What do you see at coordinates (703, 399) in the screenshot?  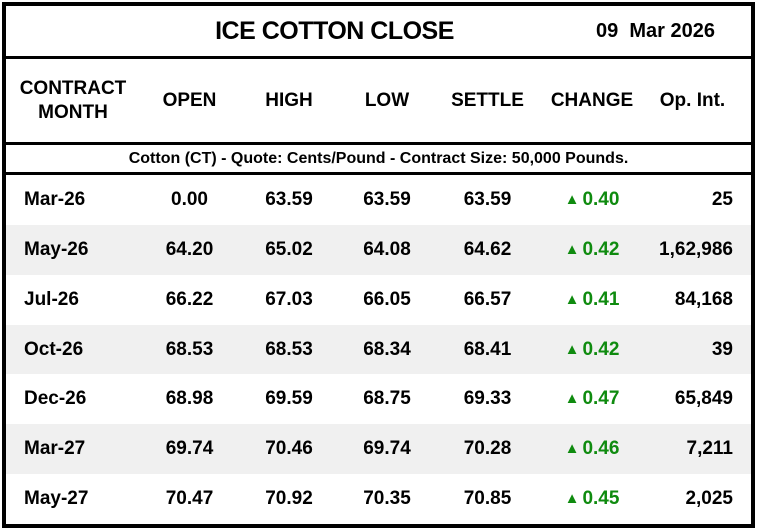 I see `open-interest-cell: 65,849` at bounding box center [703, 399].